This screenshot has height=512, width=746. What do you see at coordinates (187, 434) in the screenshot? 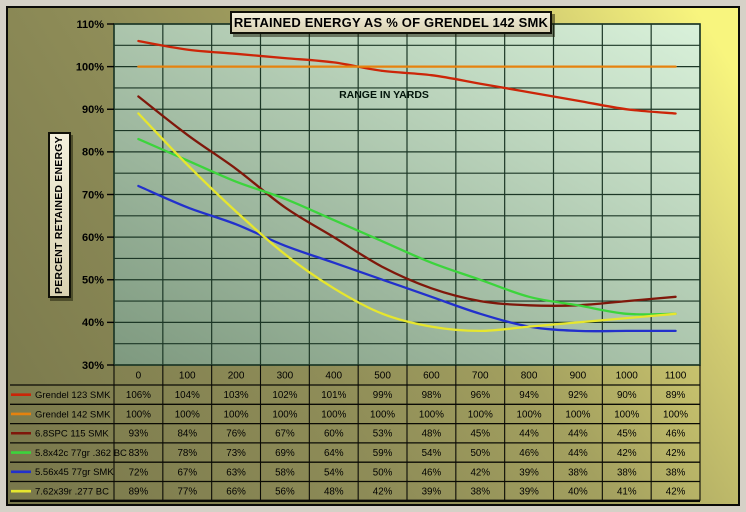
I see `table-cell: 84%` at bounding box center [187, 434].